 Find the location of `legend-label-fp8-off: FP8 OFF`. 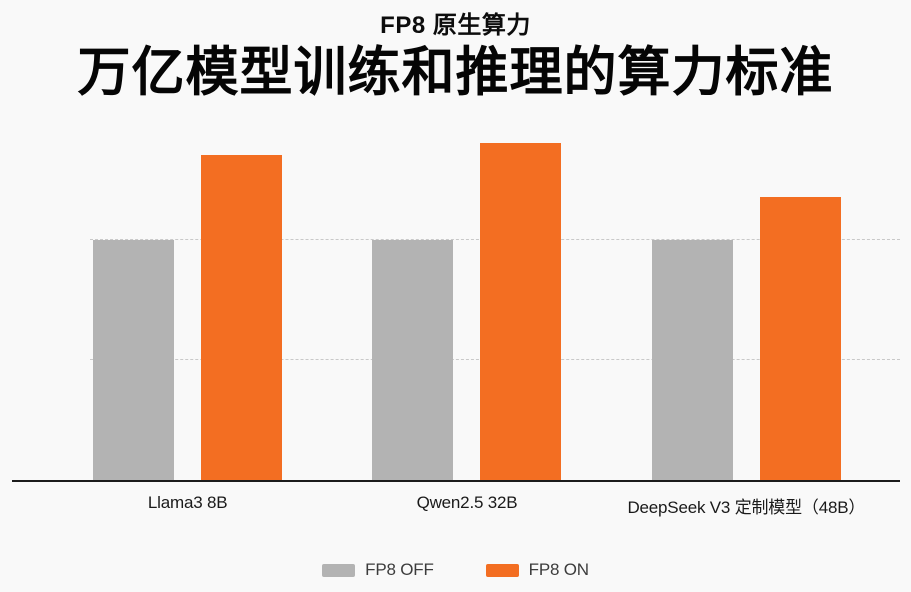

legend-label-fp8-off: FP8 OFF is located at coordinates (399, 569).